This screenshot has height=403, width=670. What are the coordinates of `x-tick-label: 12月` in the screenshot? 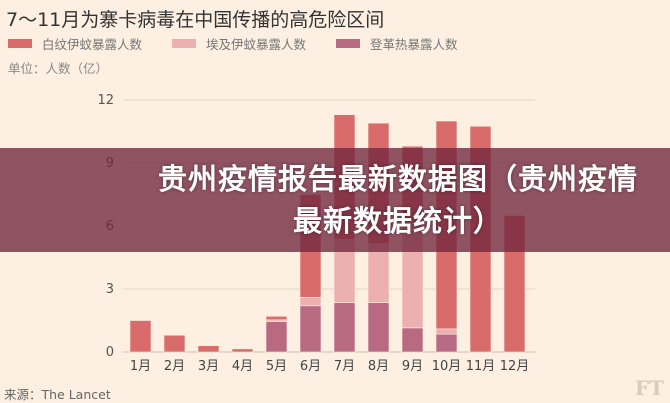 It's located at (515, 366).